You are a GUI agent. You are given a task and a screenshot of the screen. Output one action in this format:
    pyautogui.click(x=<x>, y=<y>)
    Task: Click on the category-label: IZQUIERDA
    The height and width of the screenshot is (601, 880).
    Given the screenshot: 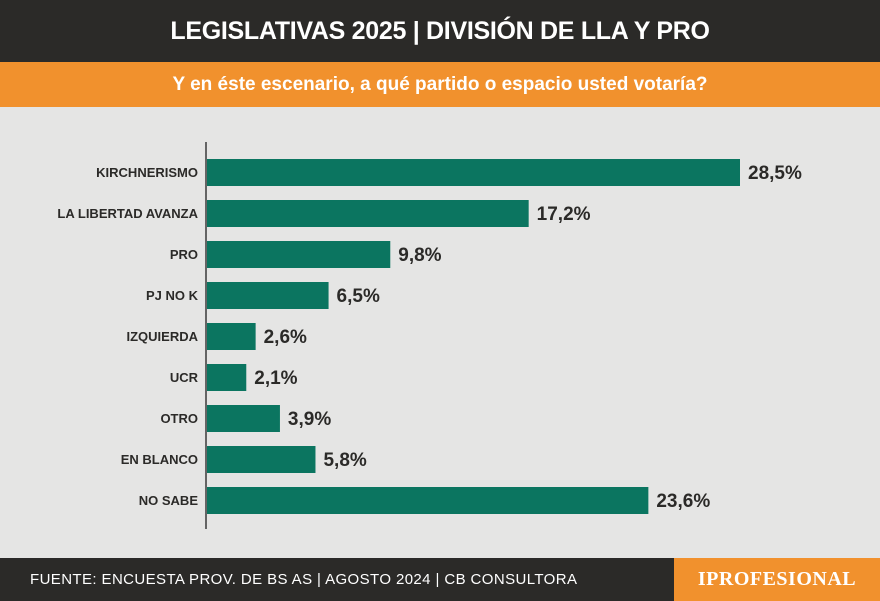 What is the action you would take?
    pyautogui.click(x=163, y=336)
    